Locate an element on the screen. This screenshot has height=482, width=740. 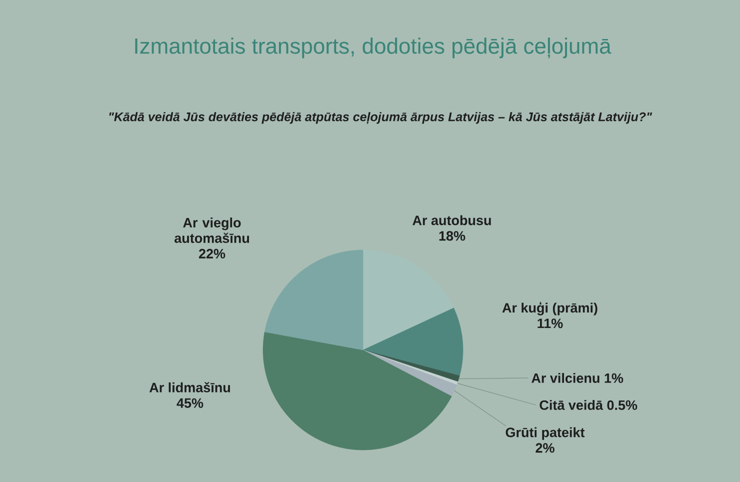
chart-subtitle: "Kādā veidā Jūs devāties pēdējā atpūtas ceļojumā ārpus Latvijas – kā Jūs atstājāt Latviju?" is located at coordinates (380, 118).